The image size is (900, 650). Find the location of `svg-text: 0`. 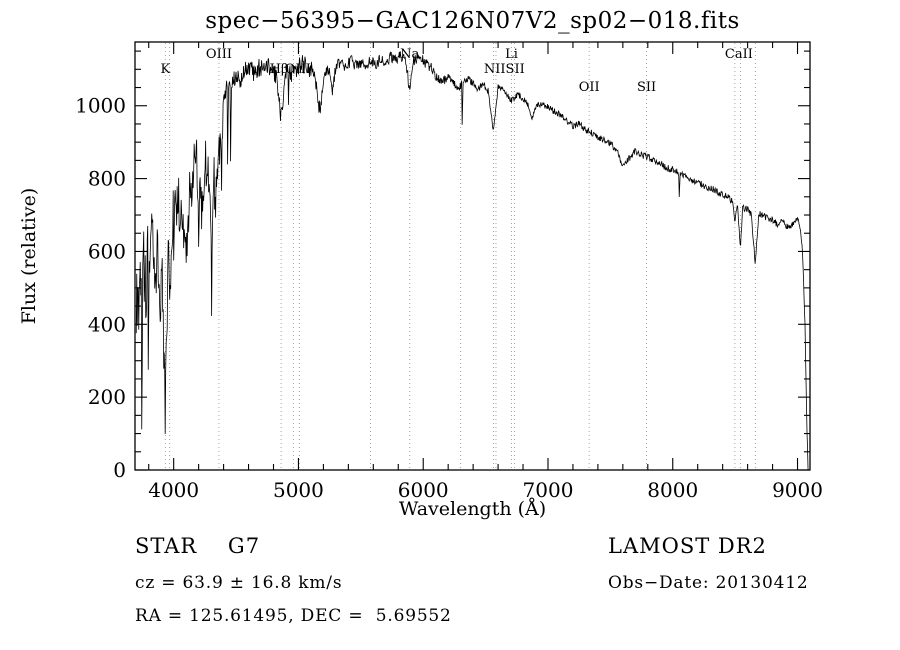

svg-text: 0 is located at coordinates (119, 470).